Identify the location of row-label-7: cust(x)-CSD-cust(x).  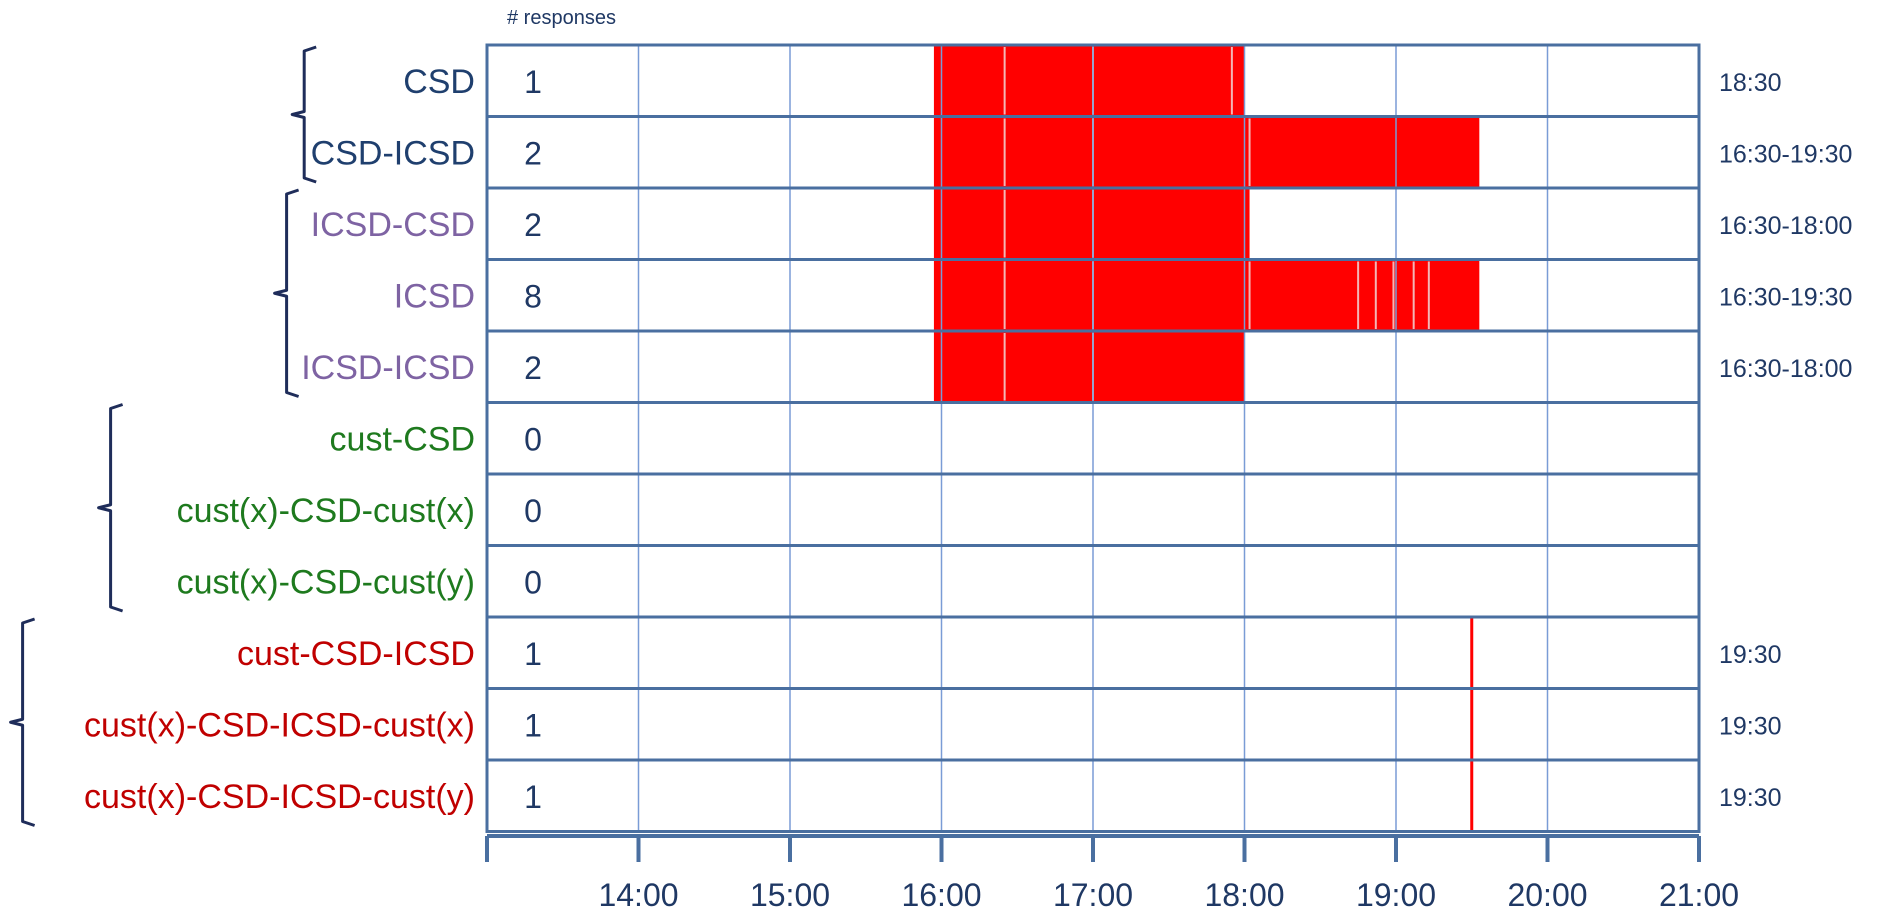
(326, 511).